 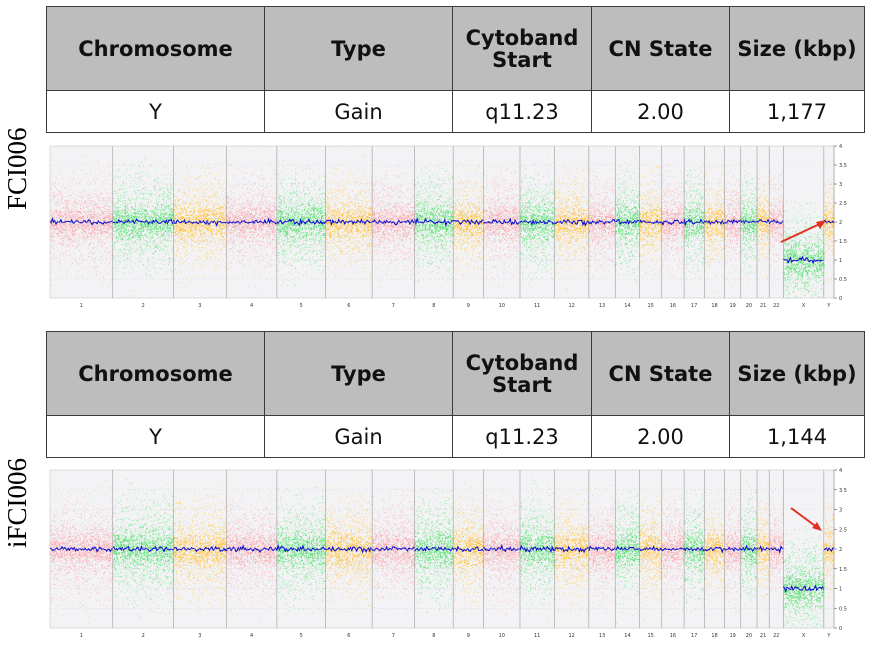 I want to click on sample-label: FCI006, so click(x=17, y=168).